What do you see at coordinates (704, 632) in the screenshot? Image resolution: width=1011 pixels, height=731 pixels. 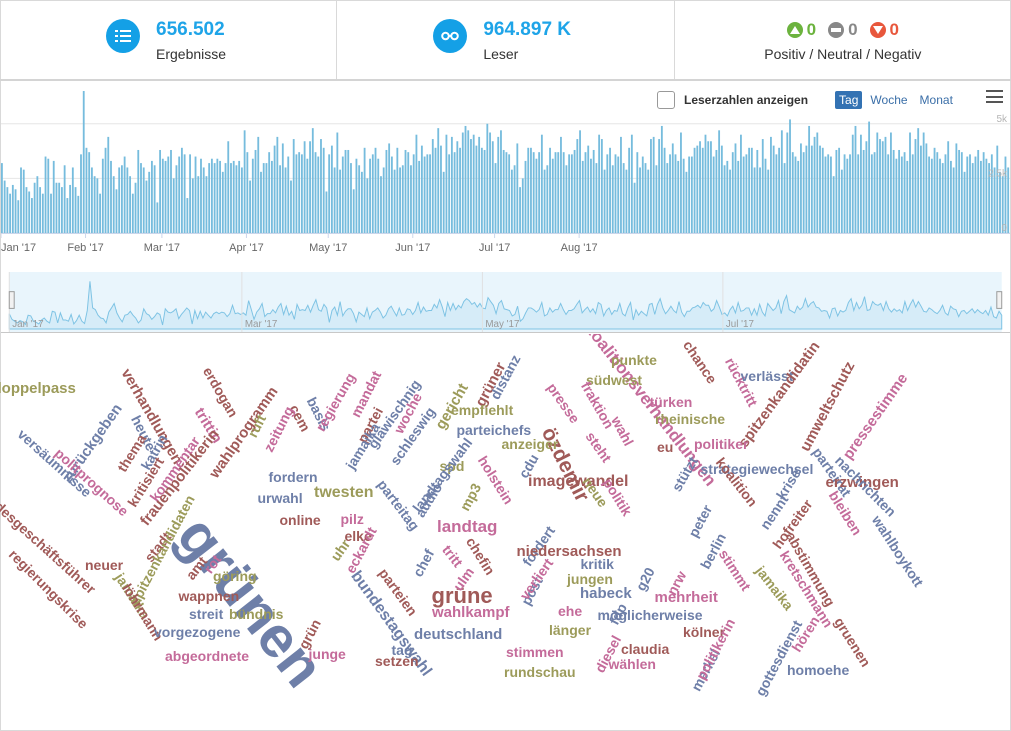 I see `wordcloud-term: kölner` at bounding box center [704, 632].